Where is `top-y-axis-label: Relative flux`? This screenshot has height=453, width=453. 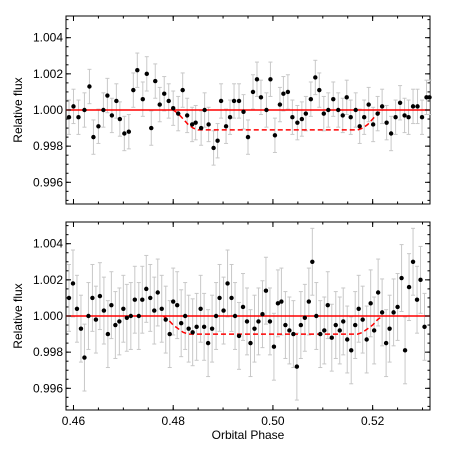
top-y-axis-label: Relative flux is located at coordinates (18, 109).